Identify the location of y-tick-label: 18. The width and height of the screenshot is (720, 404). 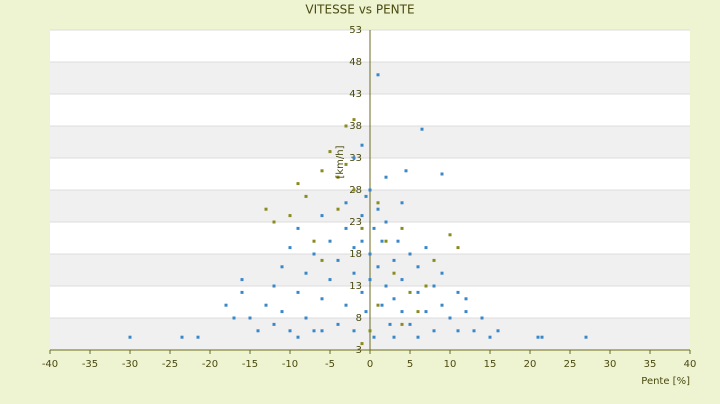
(355, 254).